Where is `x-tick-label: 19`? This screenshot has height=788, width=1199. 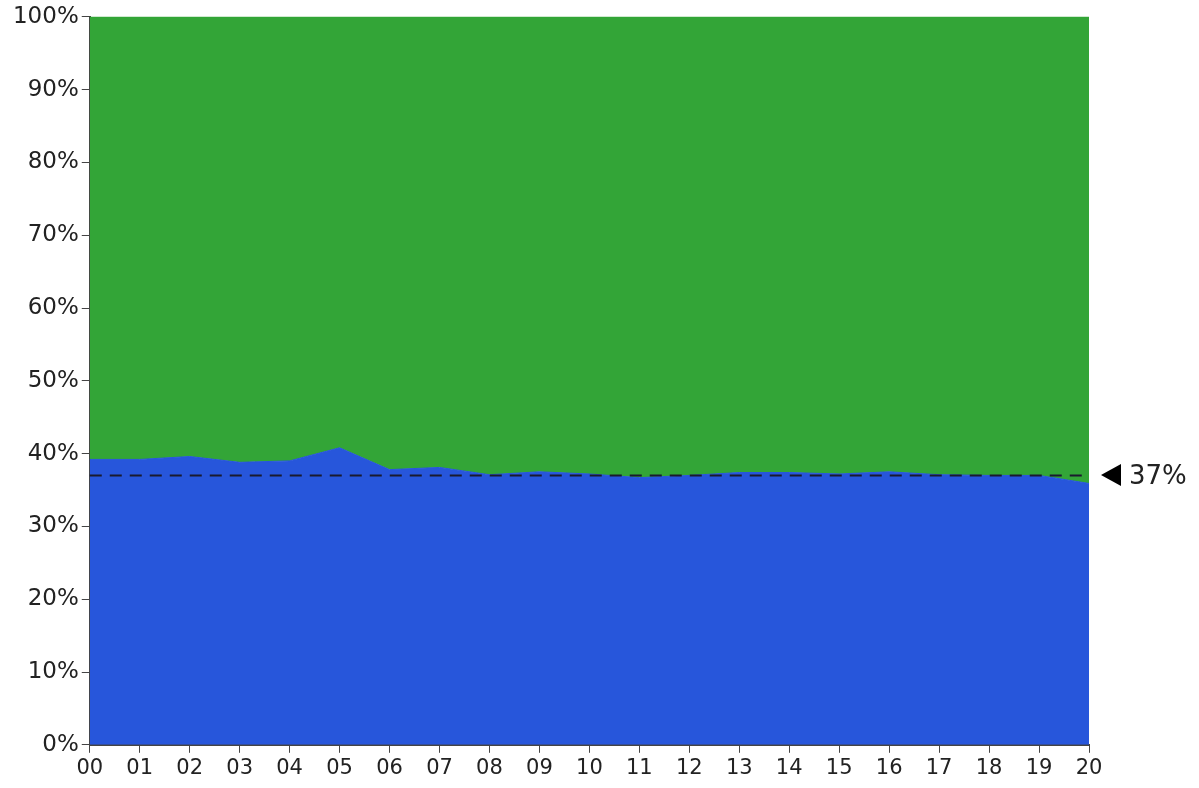 x-tick-label: 19 is located at coordinates (1039, 766).